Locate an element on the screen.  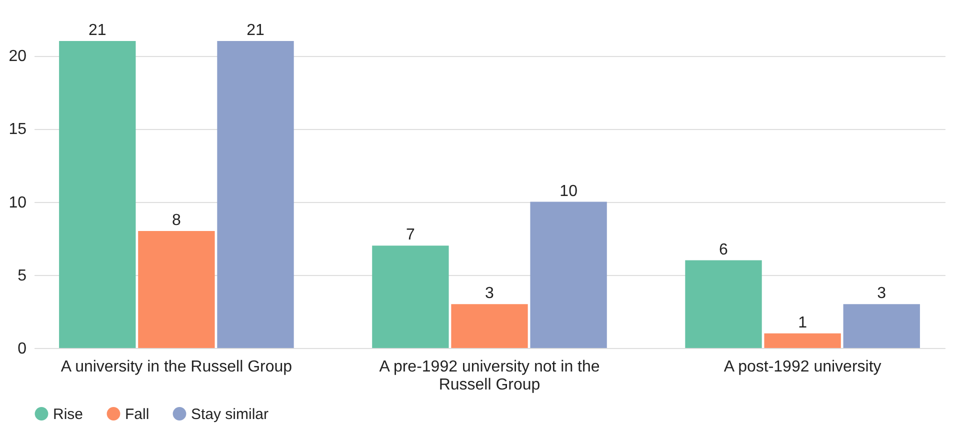
data-label: 7 is located at coordinates (410, 235).